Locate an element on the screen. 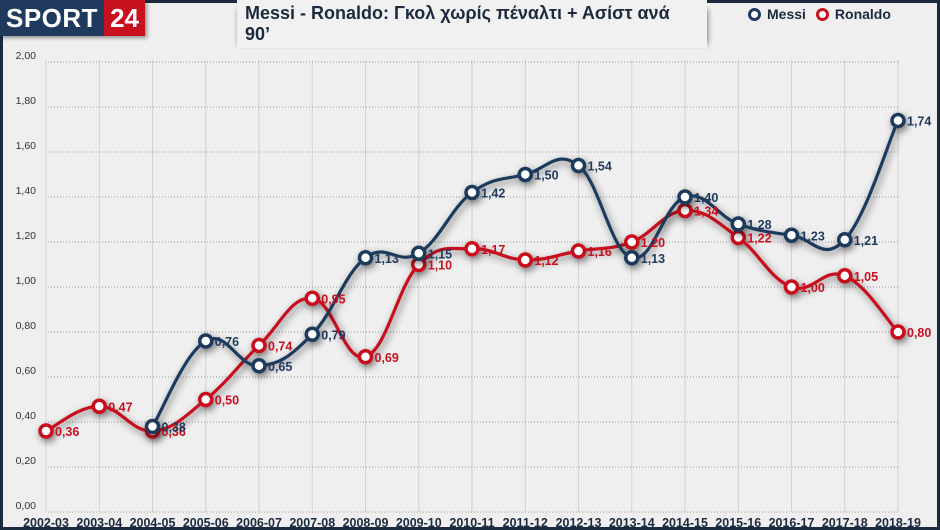 Image resolution: width=940 pixels, height=530 pixels. data-label-messi: 0,76 is located at coordinates (227, 342).